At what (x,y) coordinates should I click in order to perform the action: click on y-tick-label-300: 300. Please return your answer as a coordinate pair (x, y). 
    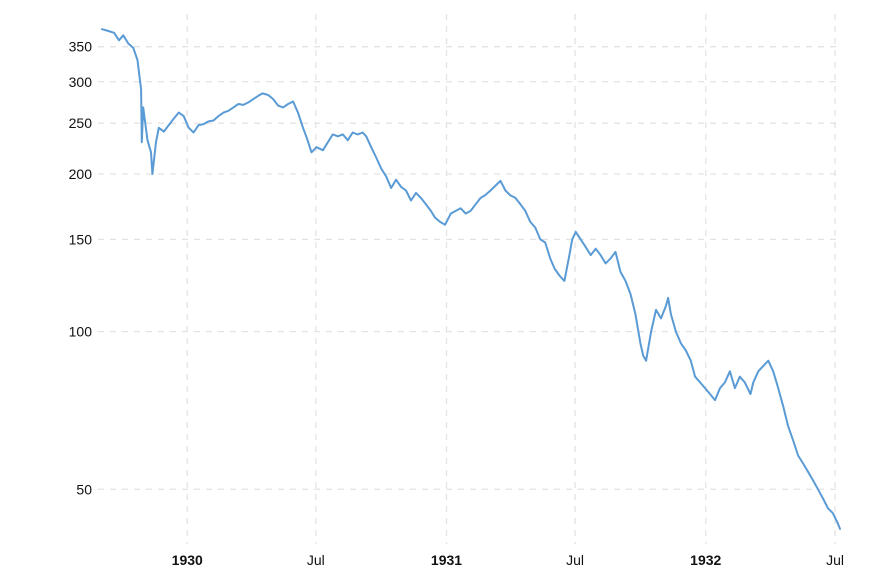
    Looking at the image, I should click on (81, 82).